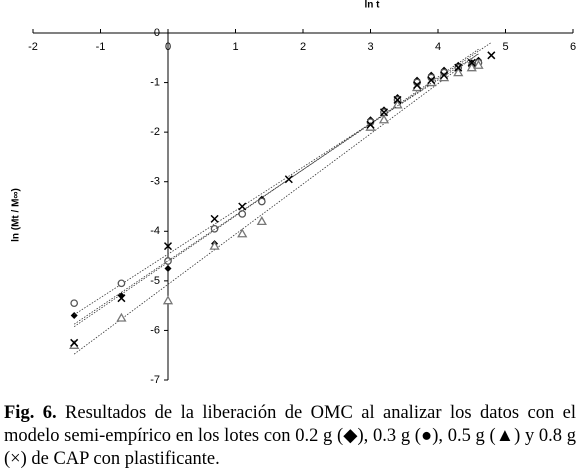  I want to click on y-tick-label: -5, so click(155, 281).